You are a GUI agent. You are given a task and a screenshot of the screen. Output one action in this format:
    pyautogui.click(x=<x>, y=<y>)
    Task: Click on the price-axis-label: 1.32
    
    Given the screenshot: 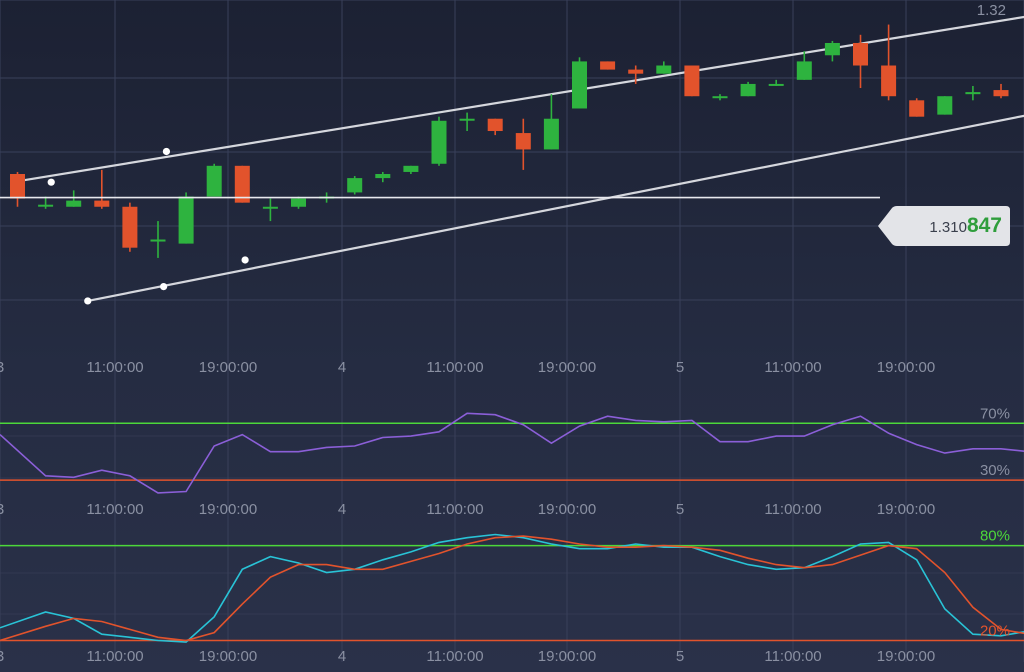 What is the action you would take?
    pyautogui.click(x=991, y=10)
    